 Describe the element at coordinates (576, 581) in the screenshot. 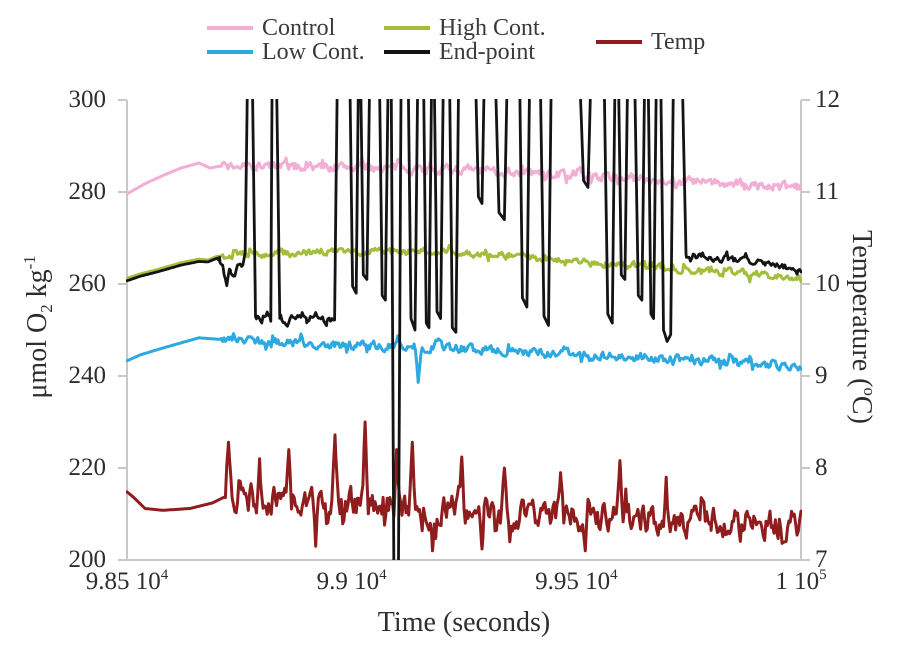

I see `x-tick-label: 9.95 104` at that location.